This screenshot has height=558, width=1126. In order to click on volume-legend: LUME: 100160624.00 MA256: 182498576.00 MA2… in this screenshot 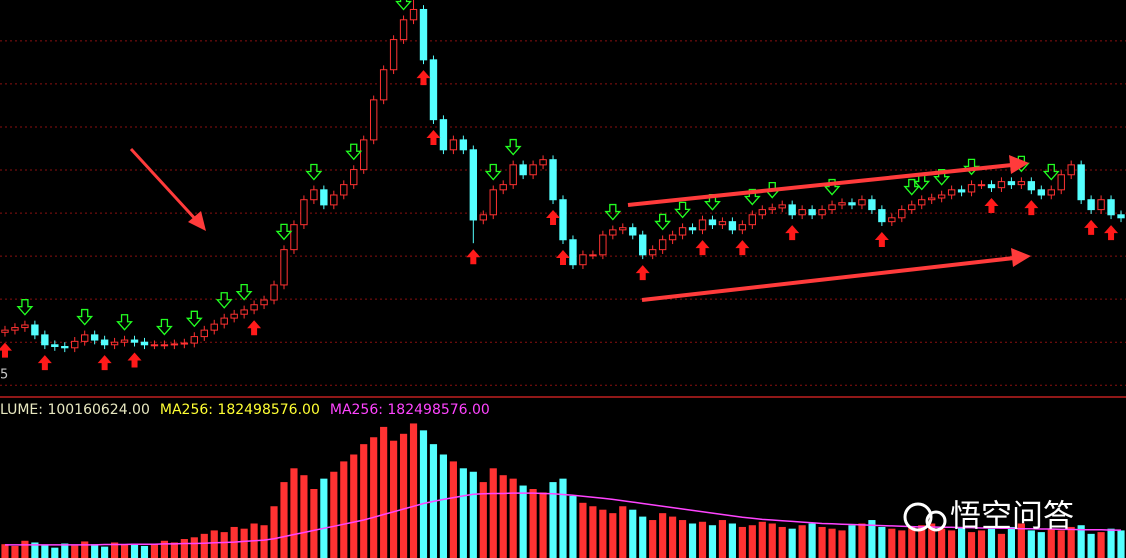, I will do `click(245, 410)`.